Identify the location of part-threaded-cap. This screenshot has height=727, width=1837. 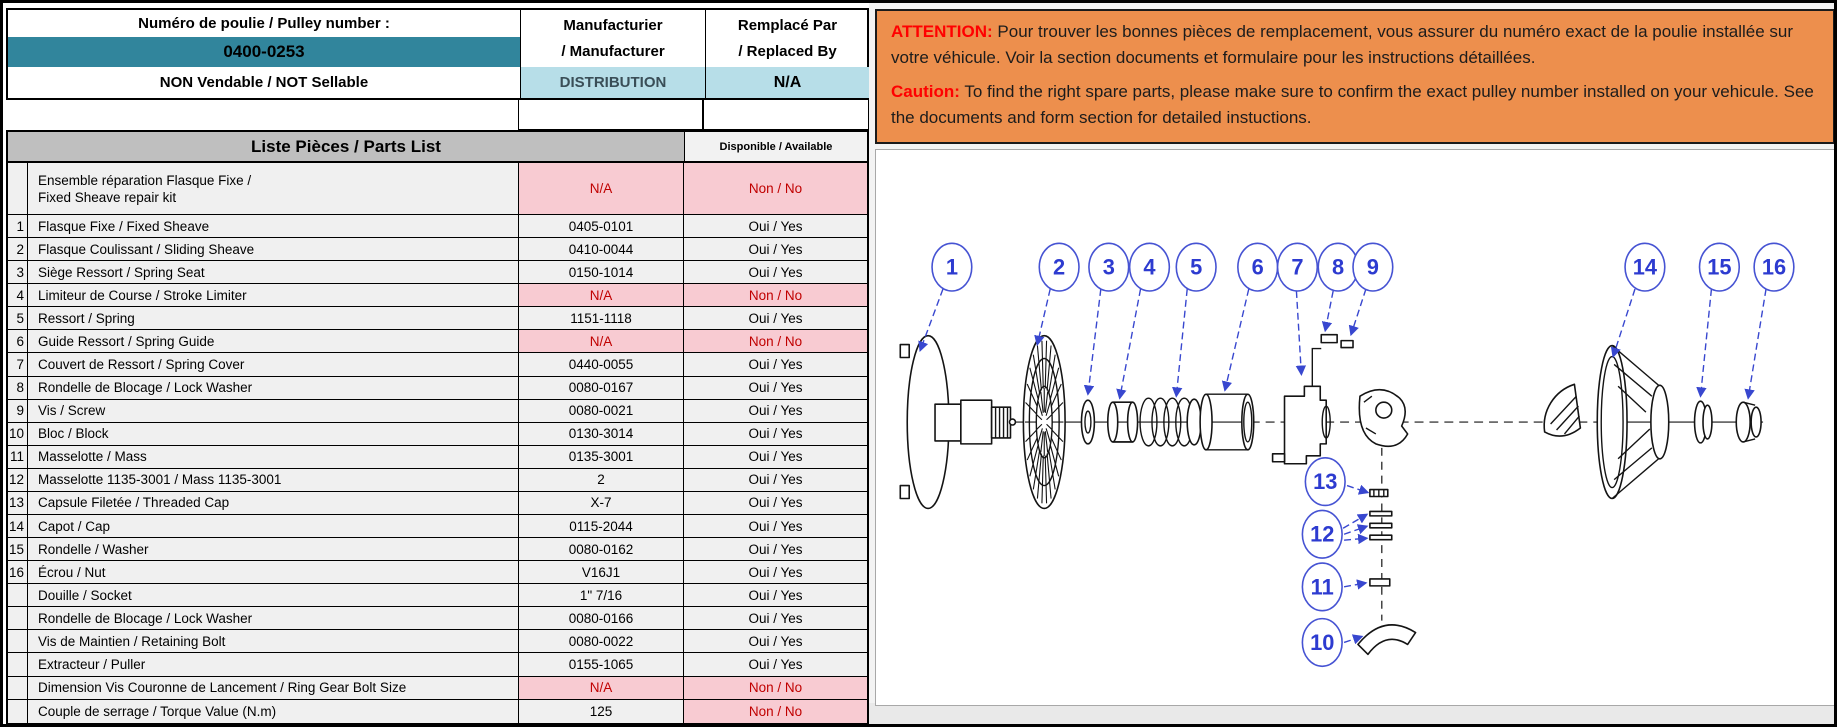
(1379, 493).